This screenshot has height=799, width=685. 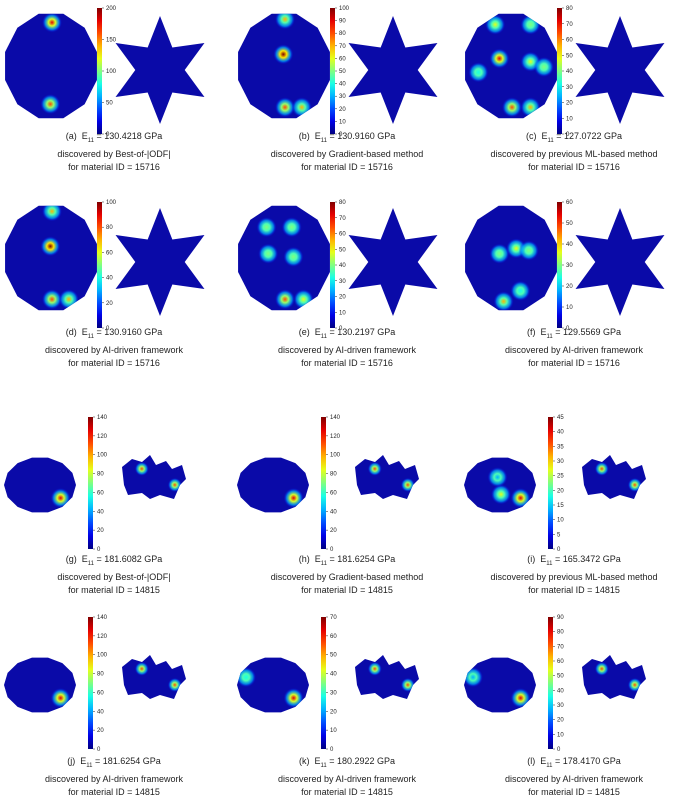 I want to click on pole-figure-plot: 90 80 70 60 50 40 30 20 10 0, so click(x=555, y=684).